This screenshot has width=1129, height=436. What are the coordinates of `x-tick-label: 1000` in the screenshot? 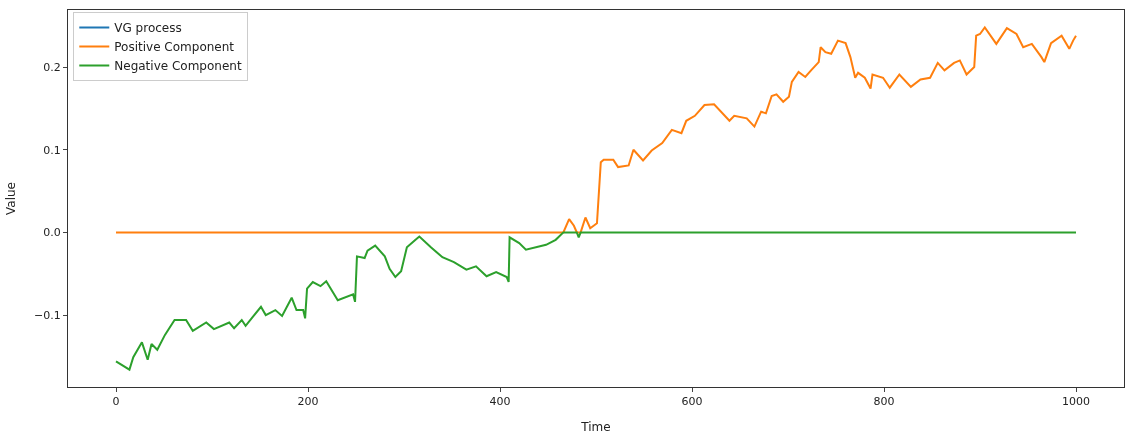 It's located at (1076, 402).